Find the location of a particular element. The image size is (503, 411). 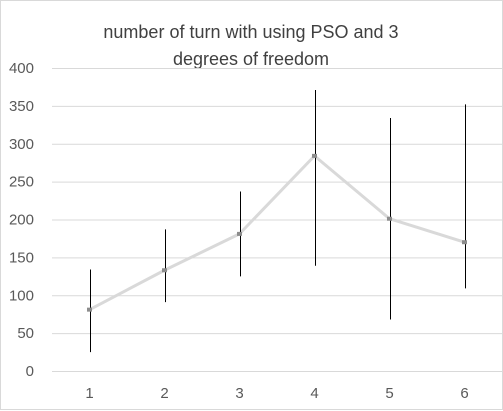

y-tick-label-0: 0 is located at coordinates (30, 371).